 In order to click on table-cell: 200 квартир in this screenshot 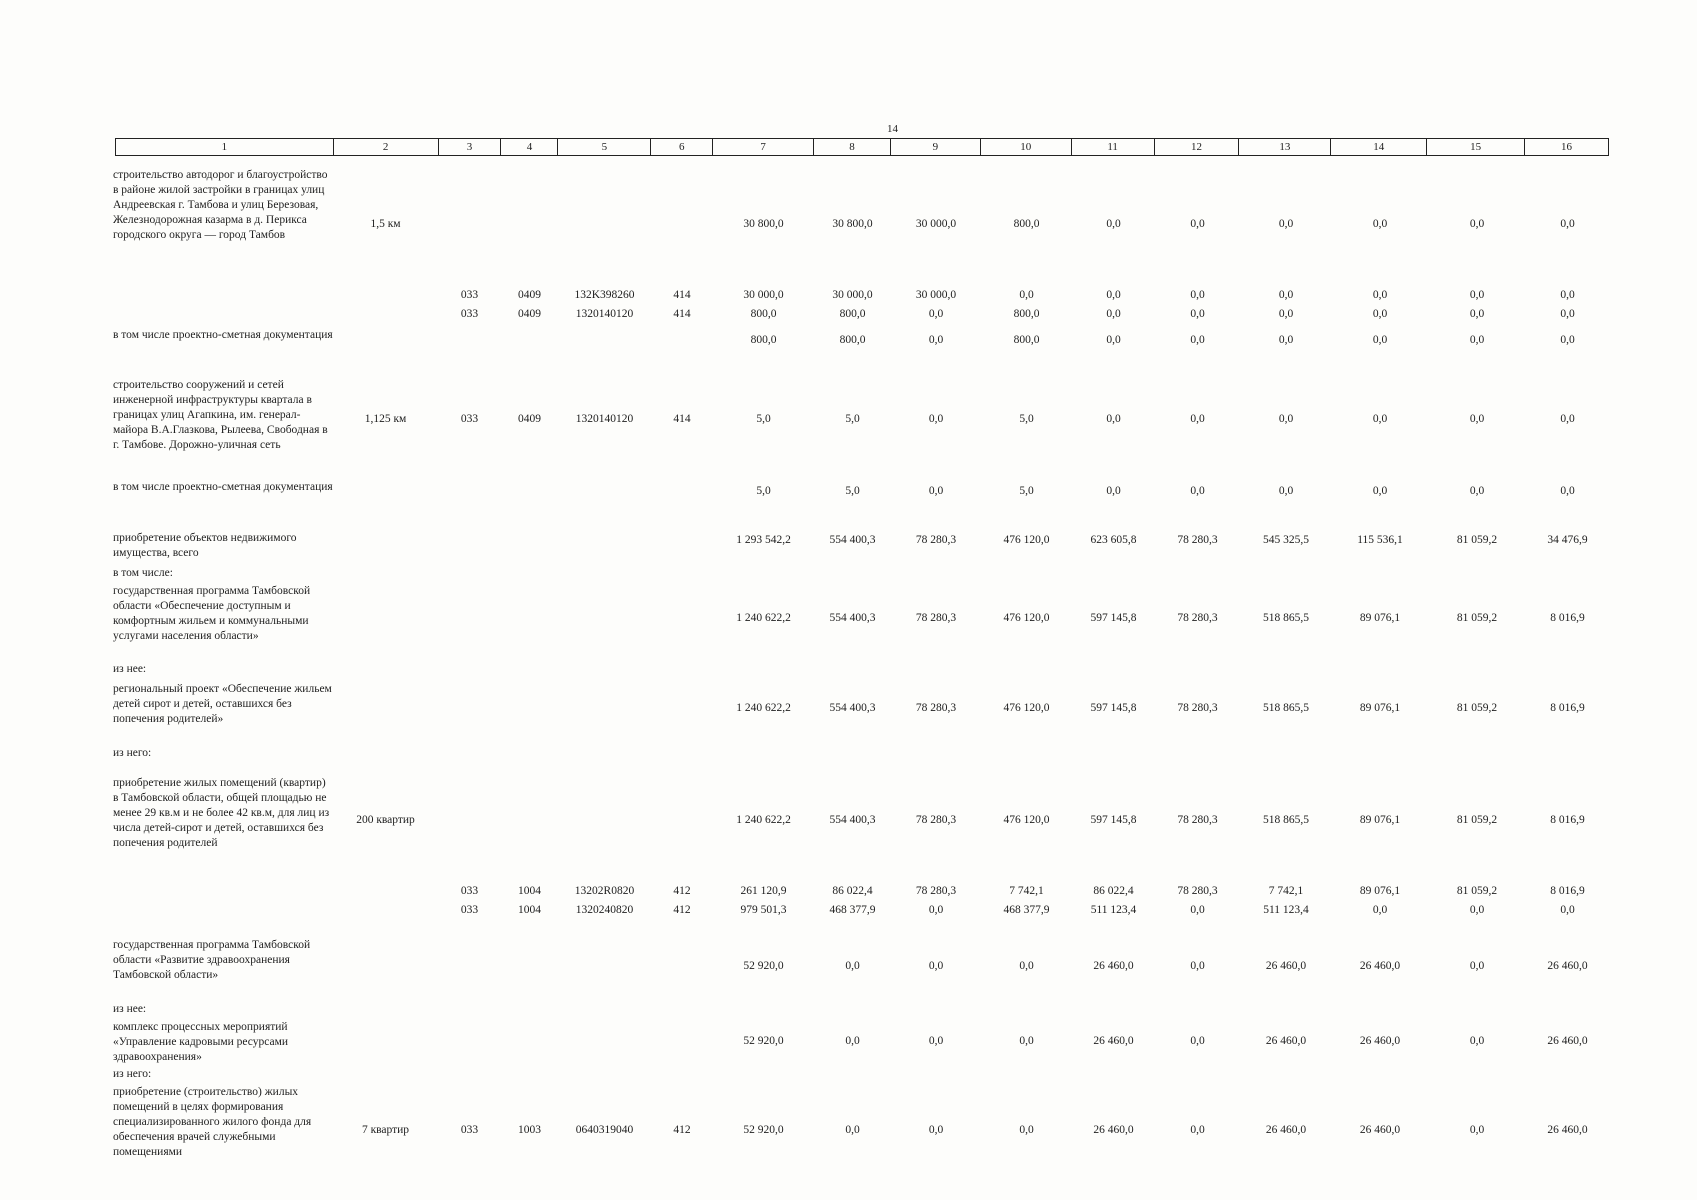, I will do `click(385, 820)`.